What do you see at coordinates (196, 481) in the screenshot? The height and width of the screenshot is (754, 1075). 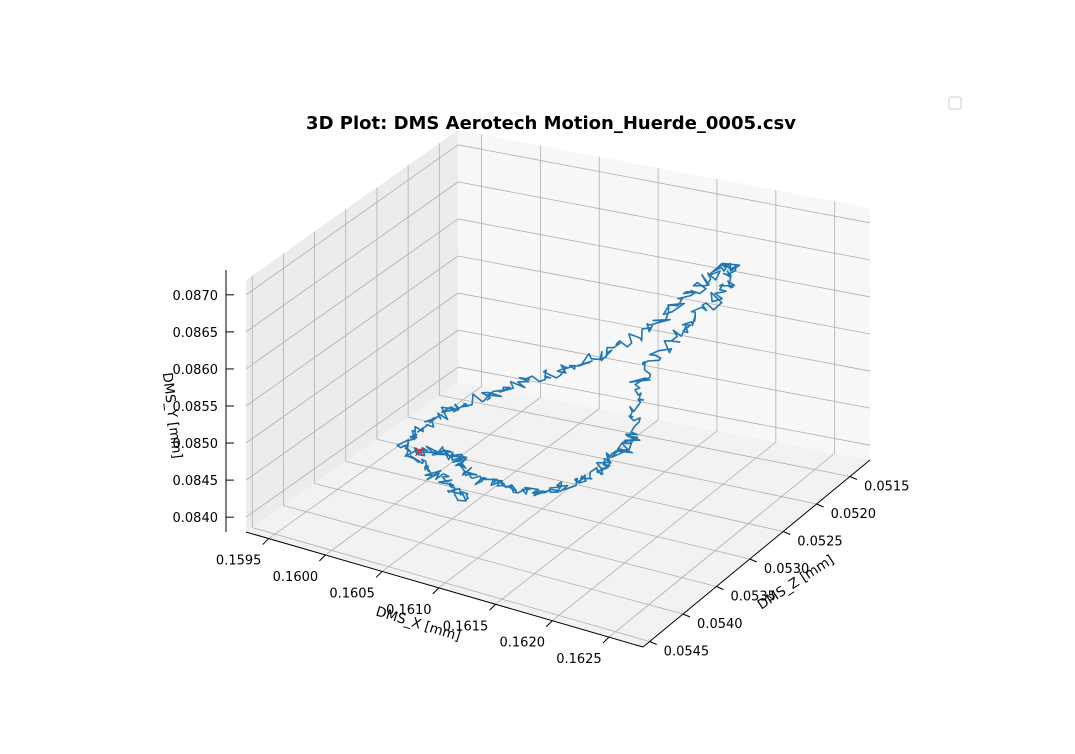 I see `y-tick-label: 0.0845` at bounding box center [196, 481].